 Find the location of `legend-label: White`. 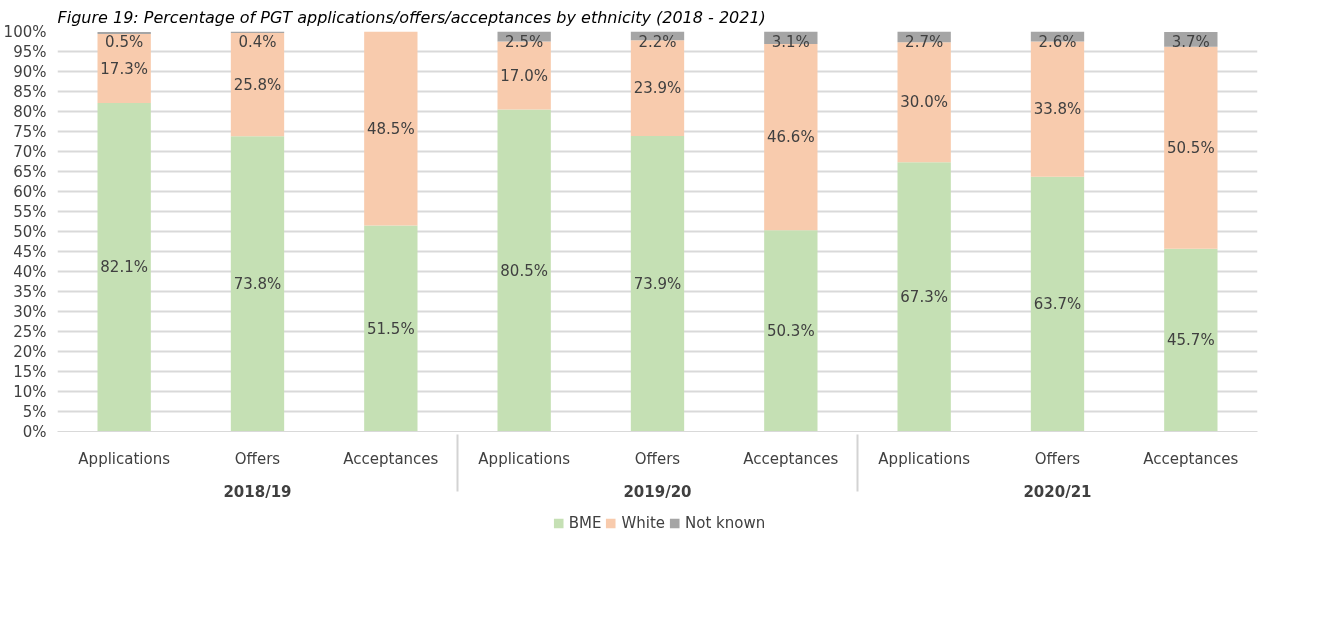

legend-label: White is located at coordinates (643, 523).